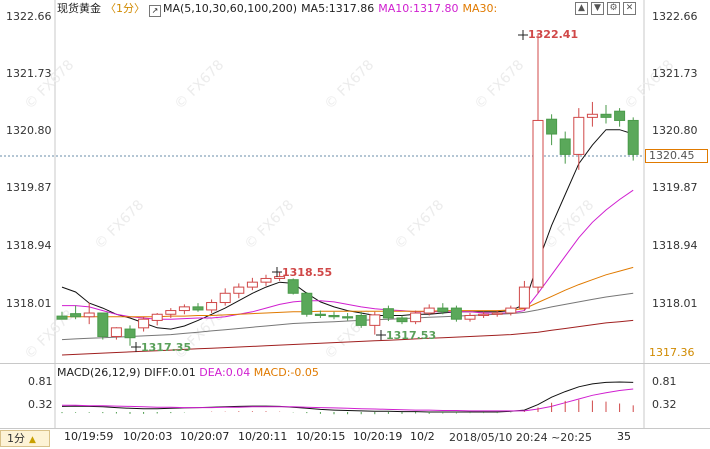 This screenshot has width=710, height=449. I want to click on ma-toggle-icon: ↗, so click(155, 11).